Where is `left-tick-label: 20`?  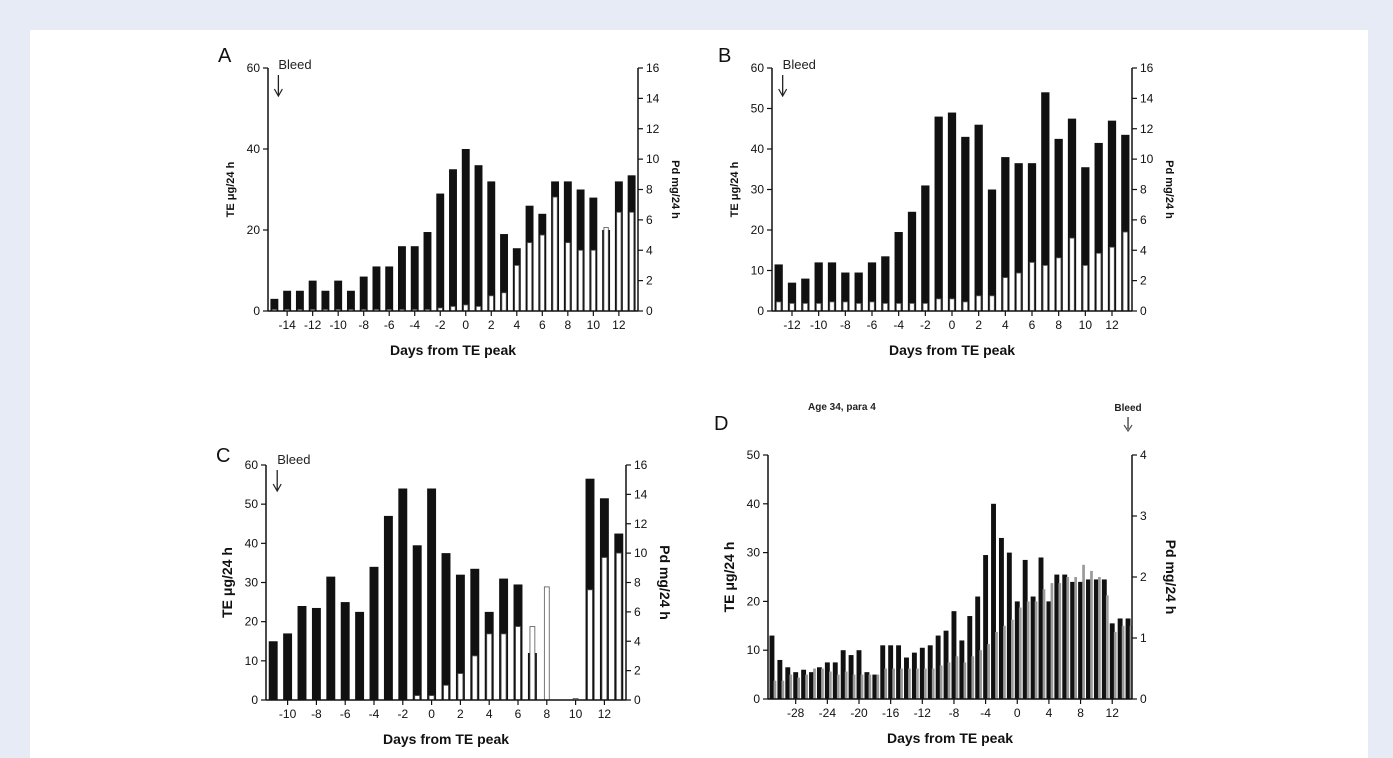
left-tick-label: 20 is located at coordinates (252, 622).